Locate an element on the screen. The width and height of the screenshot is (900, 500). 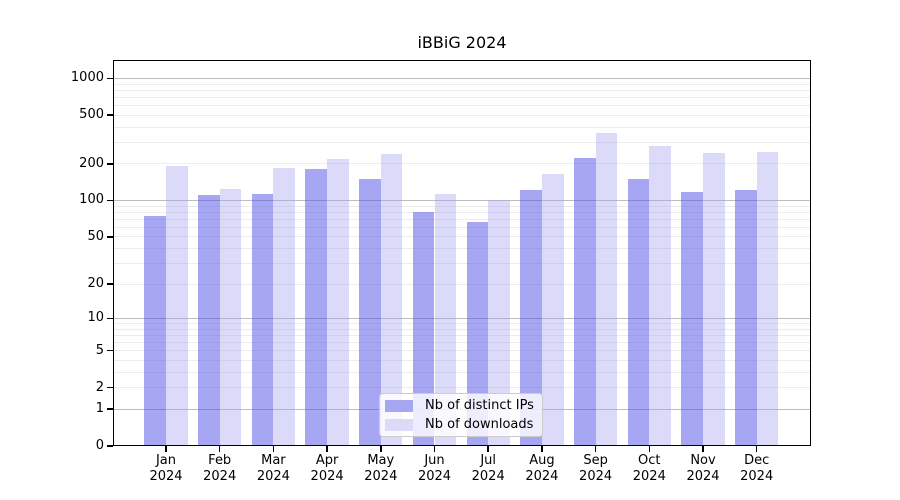
y-tick-label: 200 is located at coordinates (91, 163).